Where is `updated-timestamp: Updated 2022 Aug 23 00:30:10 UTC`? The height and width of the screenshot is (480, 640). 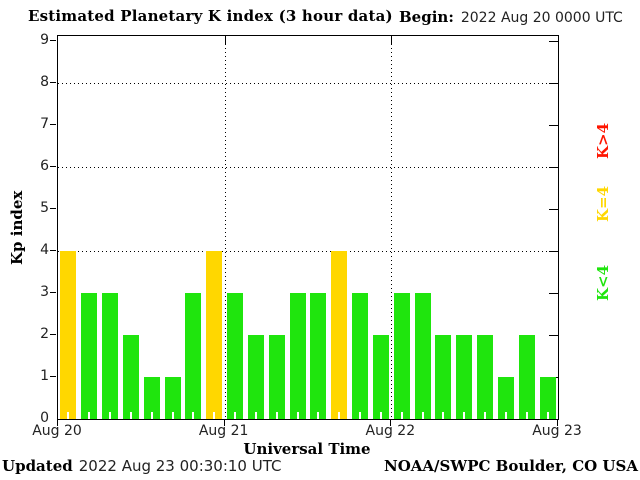
updated-timestamp: Updated 2022 Aug 23 00:30:10 UTC is located at coordinates (141, 466).